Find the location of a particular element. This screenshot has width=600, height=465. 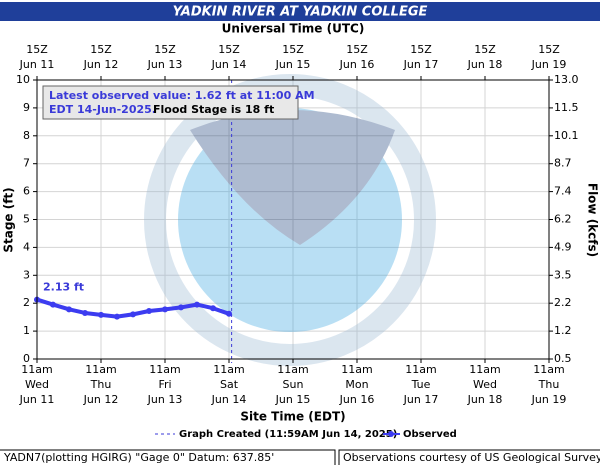

annotation-text: EDT 14-Jun-2025. is located at coordinates (102, 109).